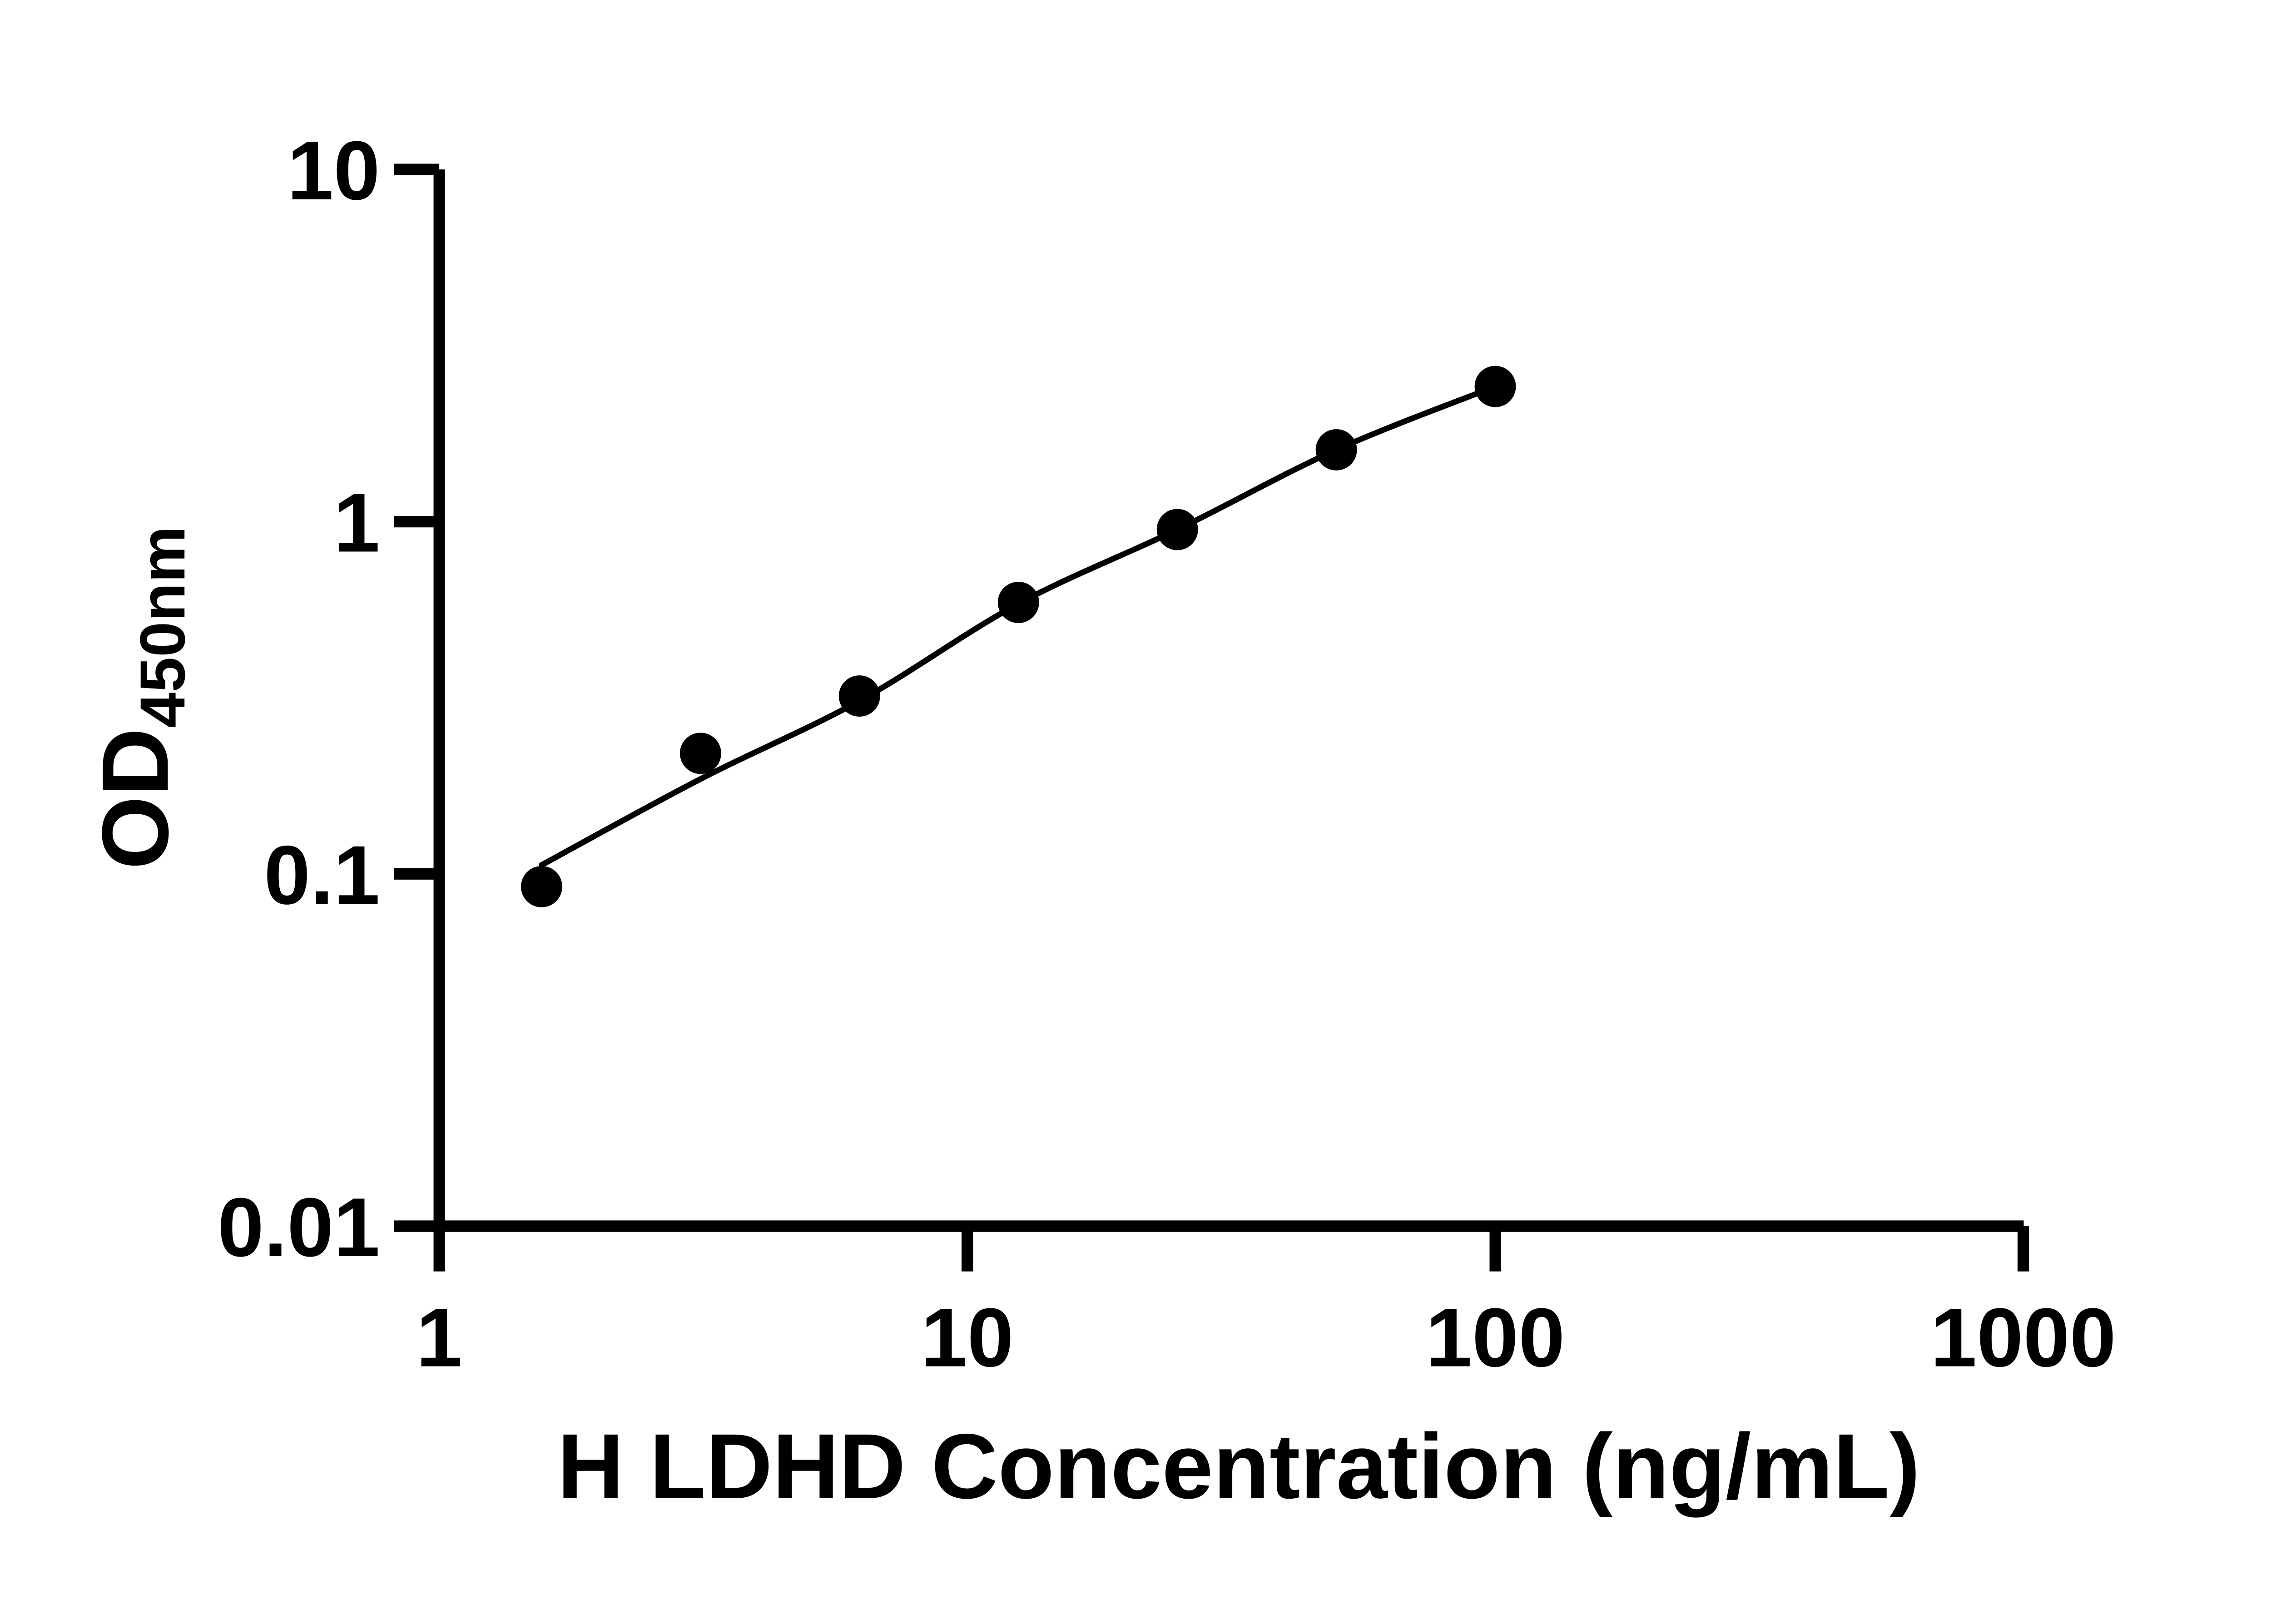 The image size is (2271, 1624). Describe the element at coordinates (1238, 1466) in the screenshot. I see `x-axis-title: H LDHD Concentration (ng/mL)` at that location.